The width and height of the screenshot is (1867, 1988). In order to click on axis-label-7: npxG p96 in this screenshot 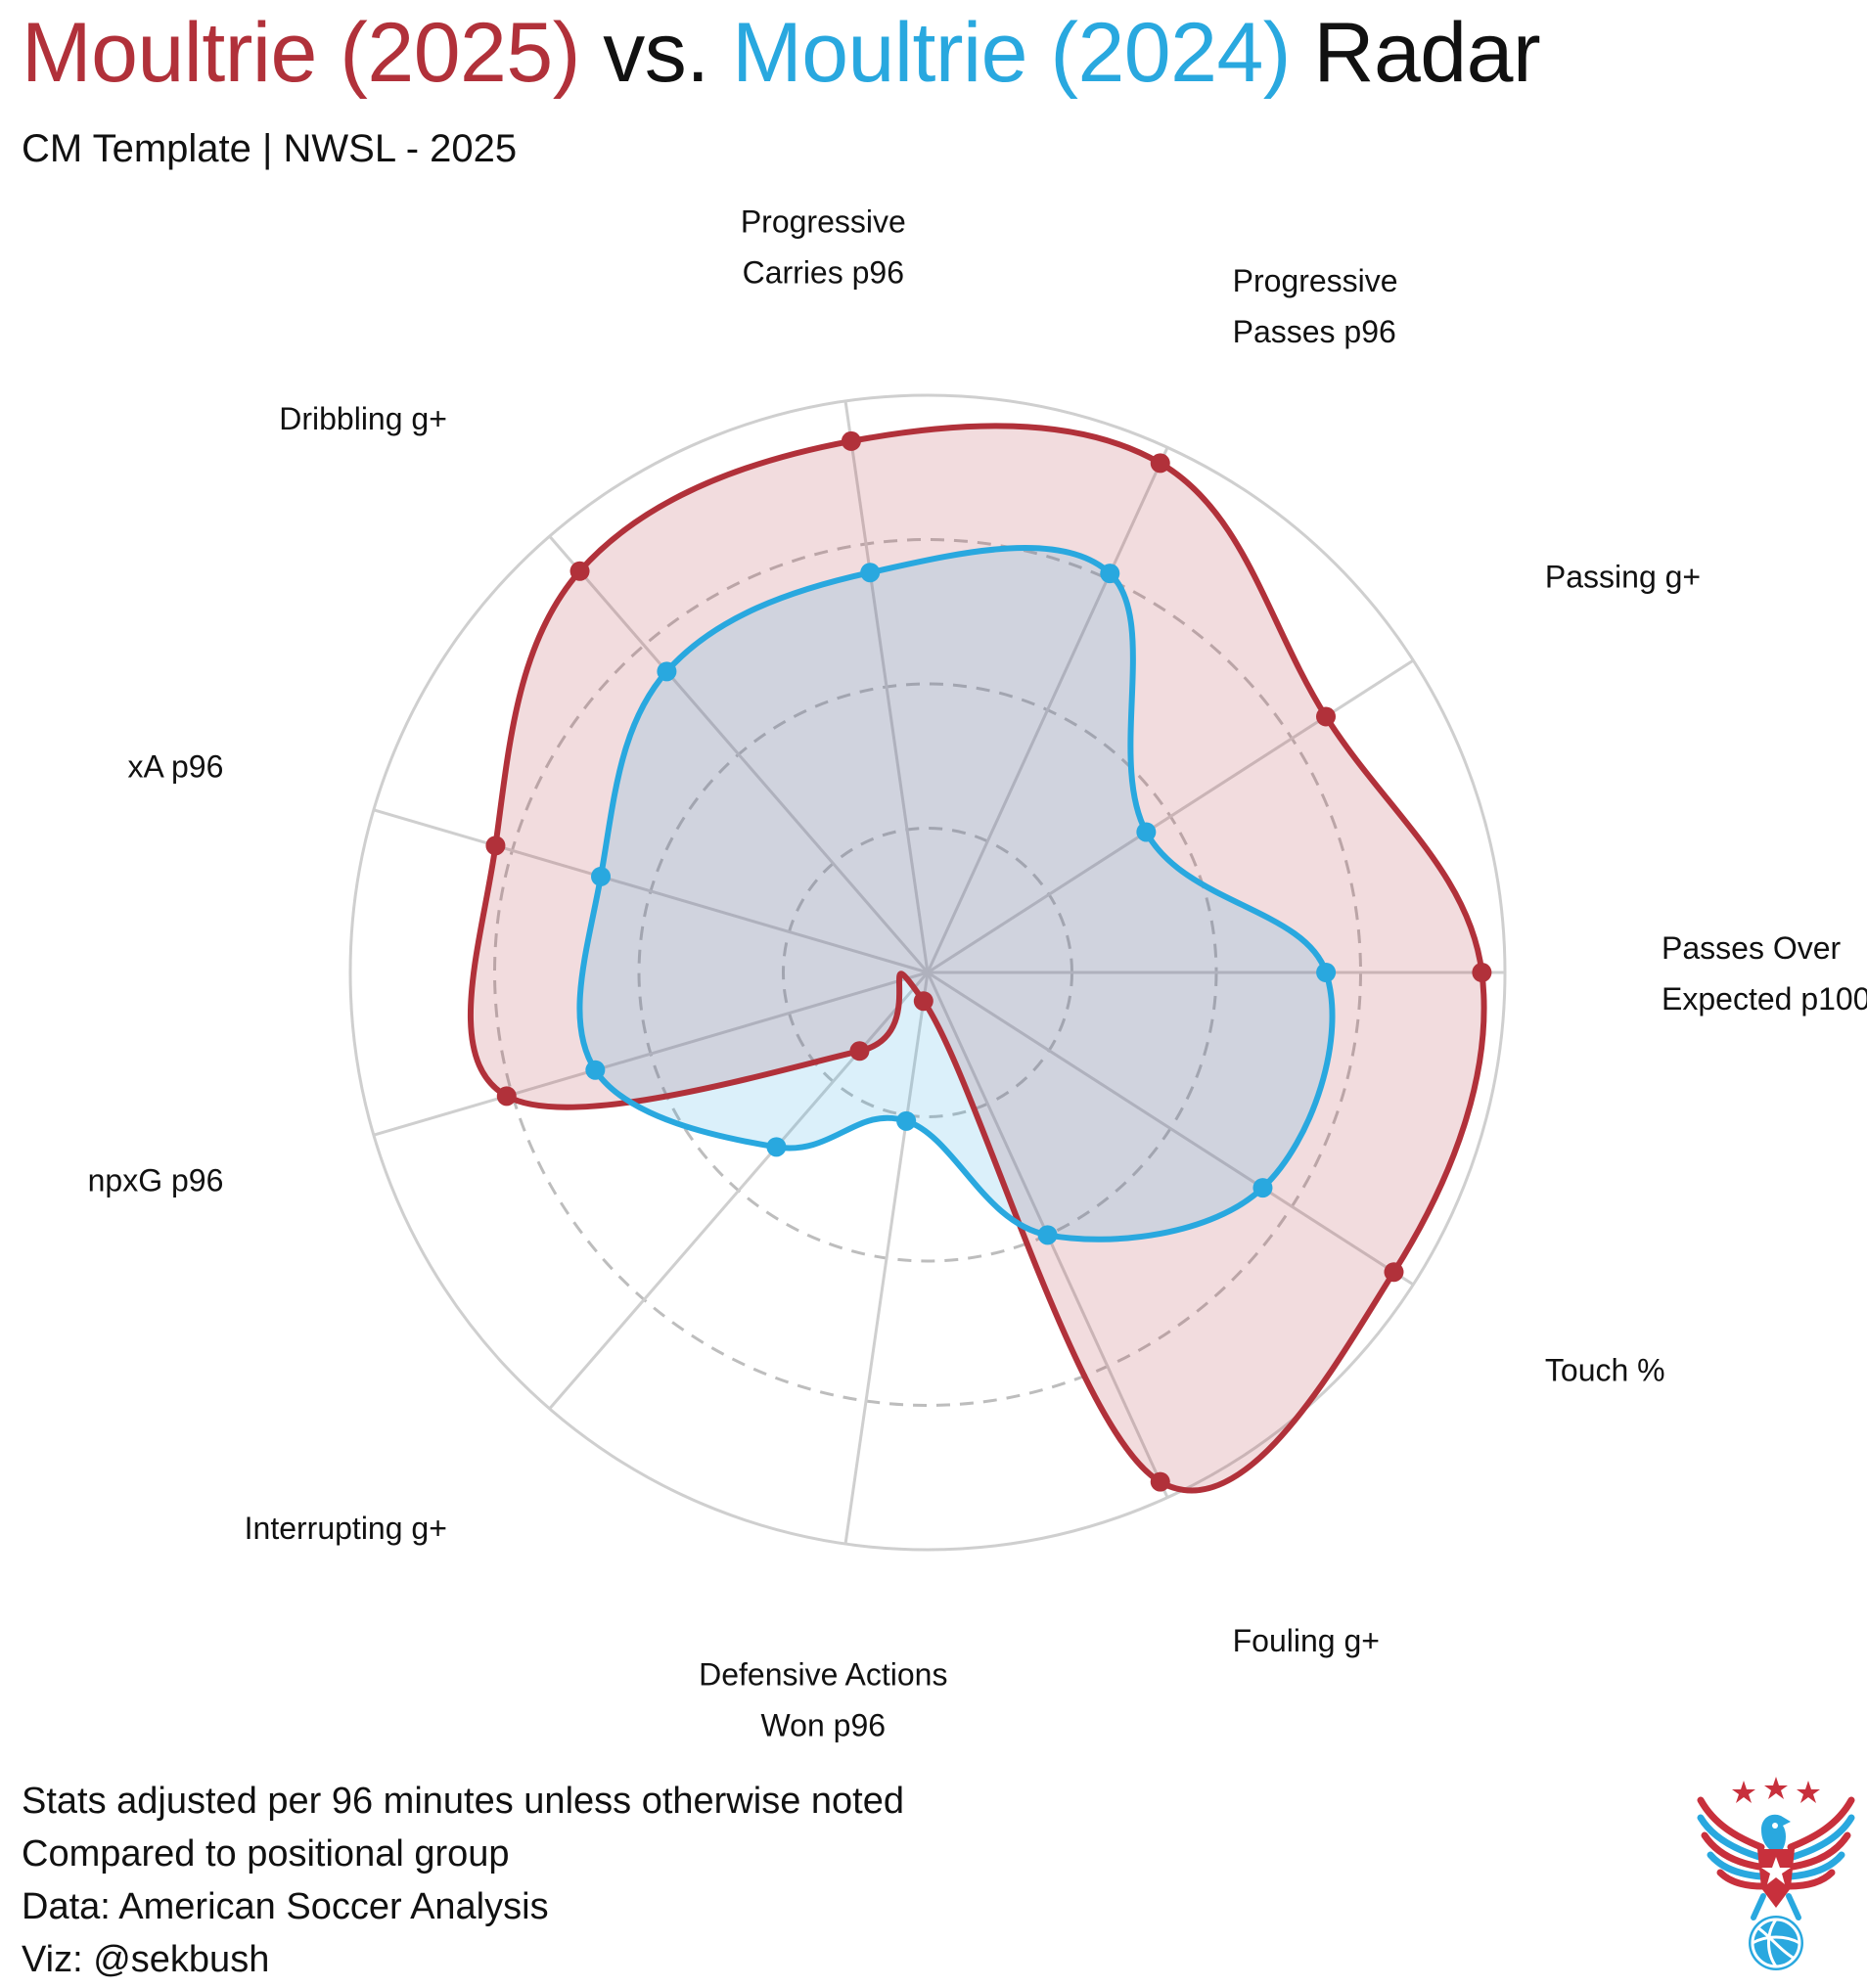, I will do `click(156, 1180)`.